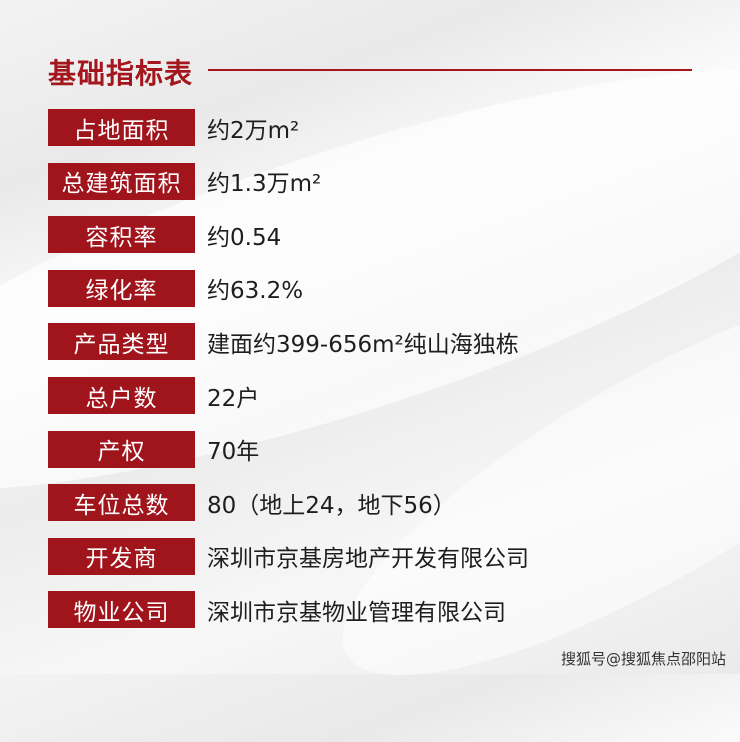 This screenshot has width=740, height=742. Describe the element at coordinates (121, 556) in the screenshot. I see `row-label: 开发商` at that location.